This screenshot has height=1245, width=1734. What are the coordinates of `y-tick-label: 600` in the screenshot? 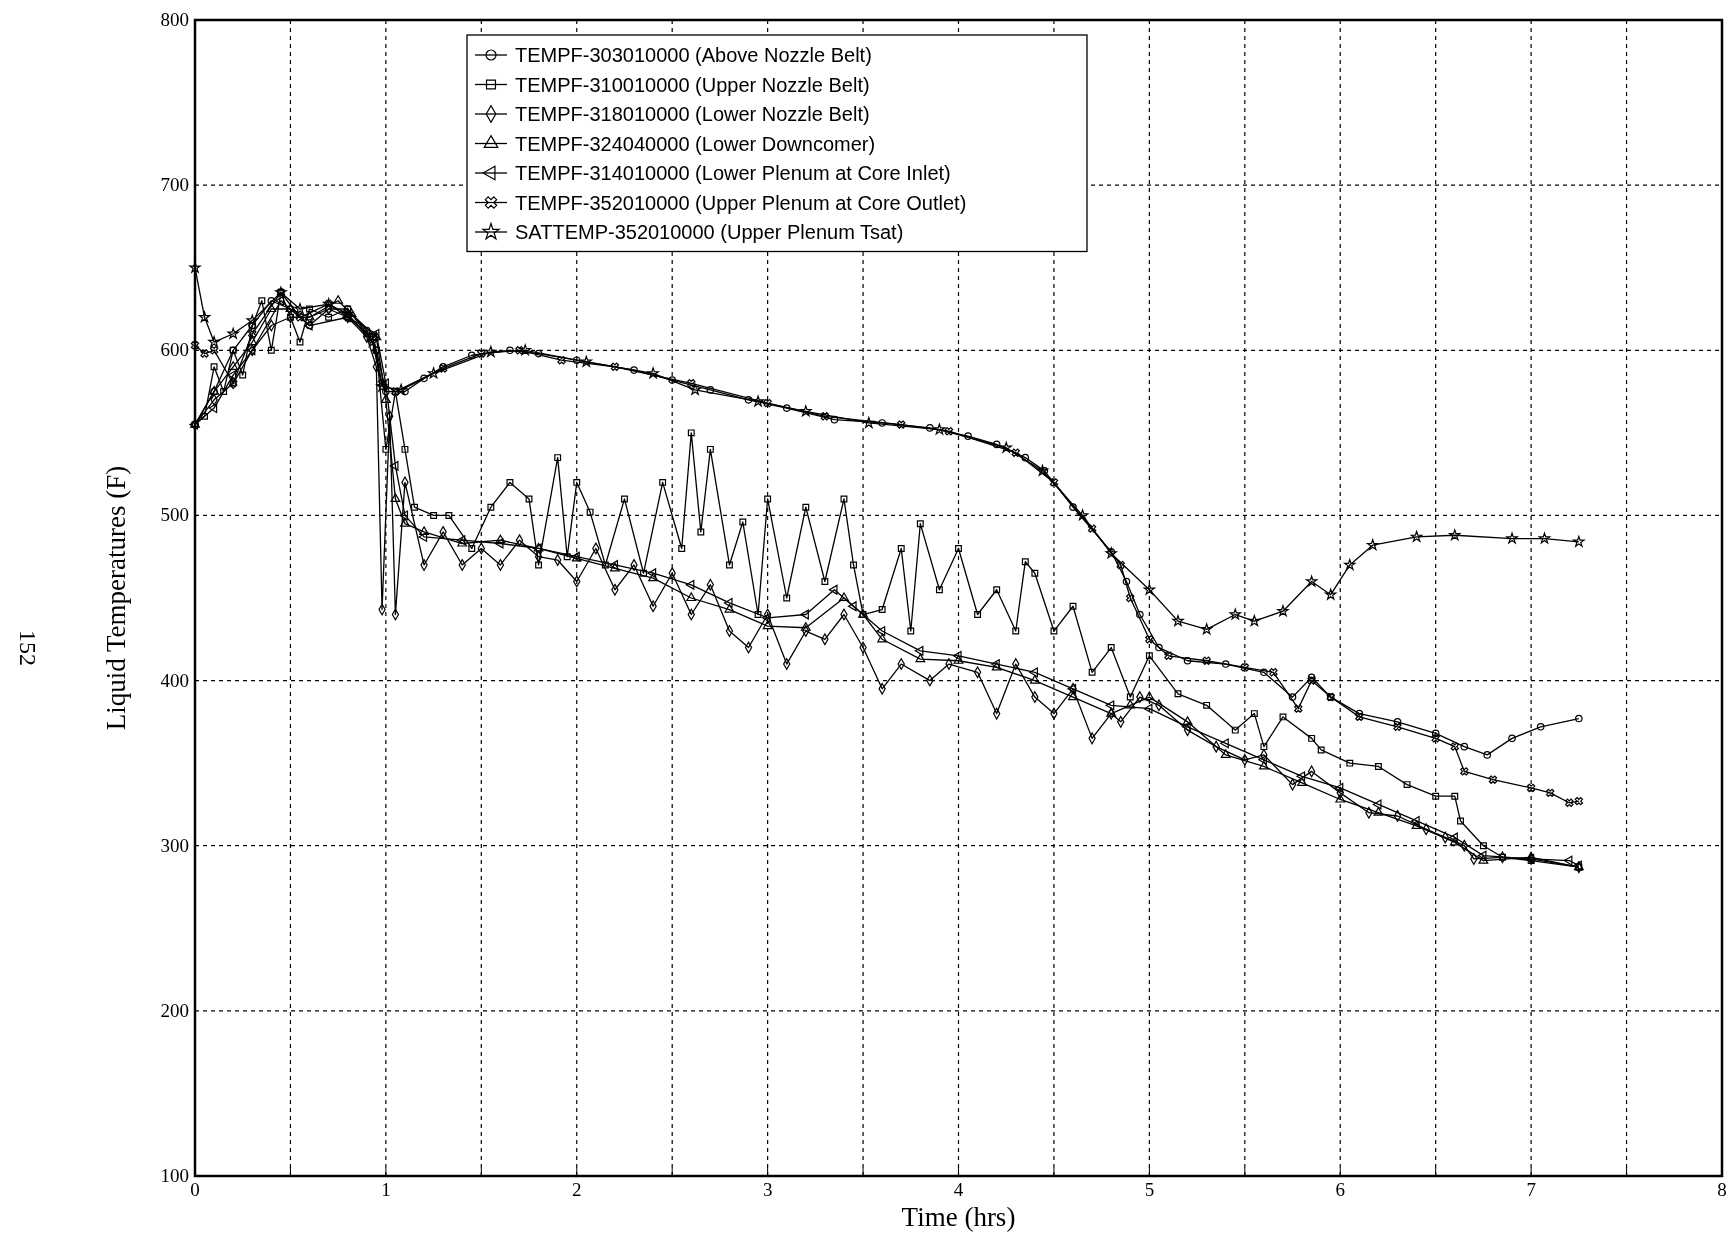 It's located at (174, 350).